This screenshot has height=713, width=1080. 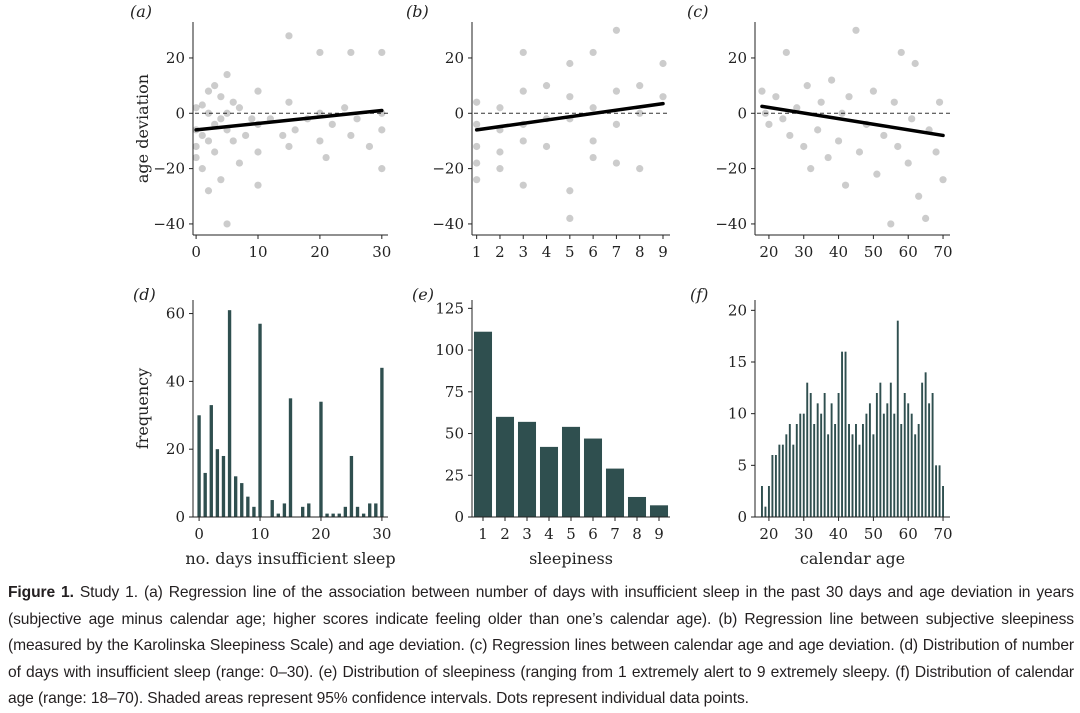 What do you see at coordinates (257, 252) in the screenshot?
I see `x-tick-label: 10` at bounding box center [257, 252].